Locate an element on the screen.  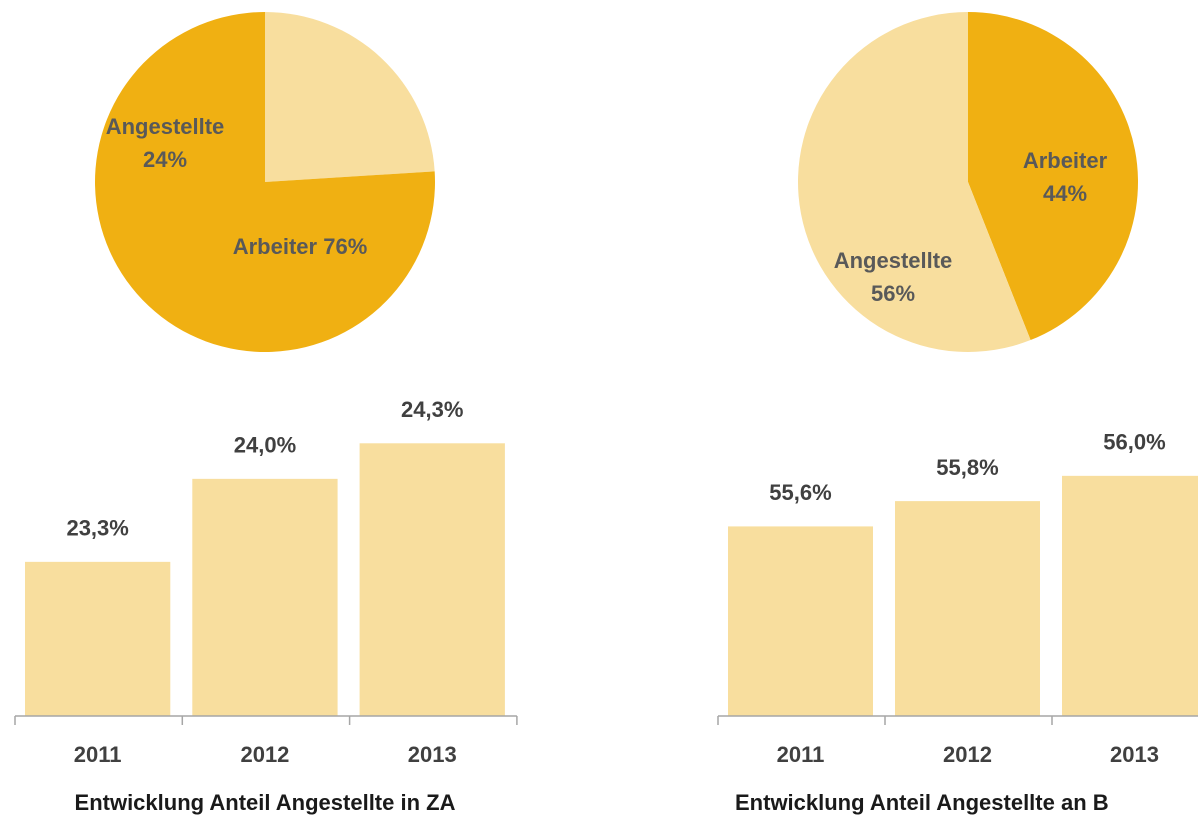
chart-title: Entwicklung Anteil Angestellte in ZA is located at coordinates (265, 802).